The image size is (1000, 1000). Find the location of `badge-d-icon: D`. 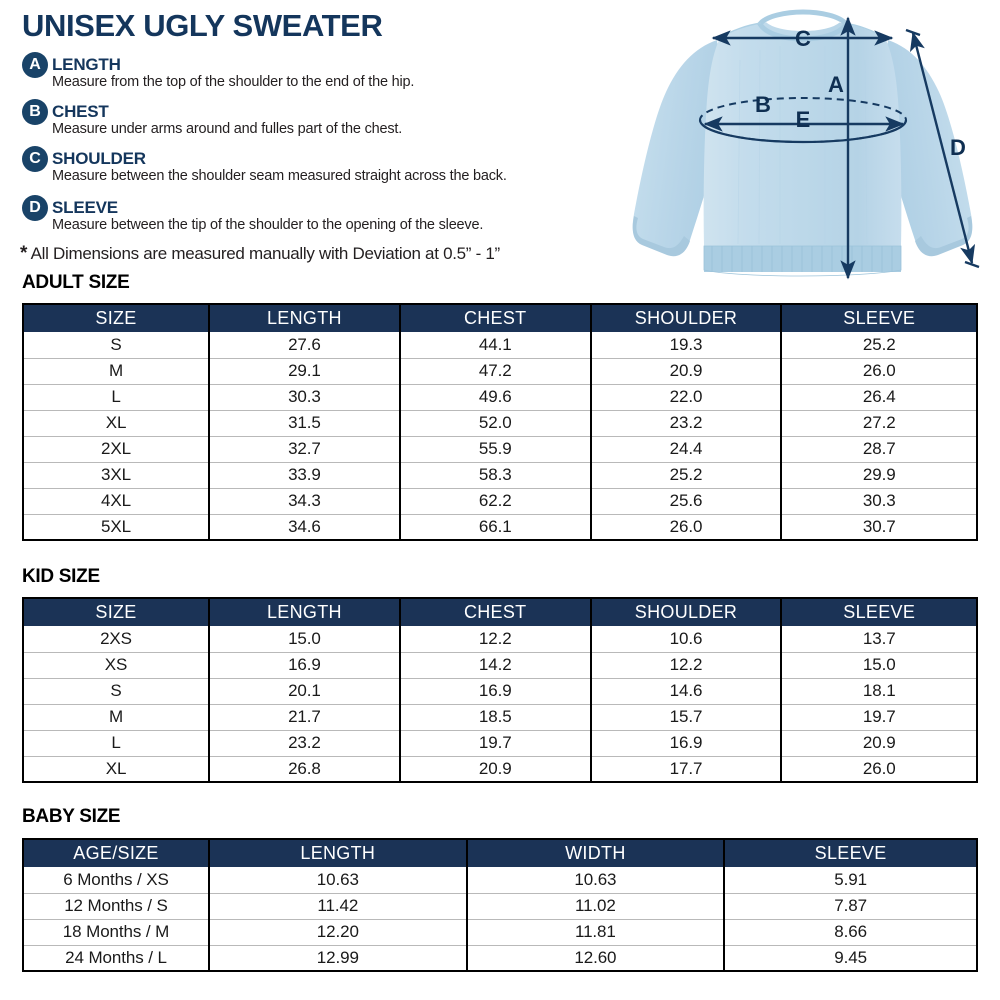

badge-d-icon: D is located at coordinates (35, 208).